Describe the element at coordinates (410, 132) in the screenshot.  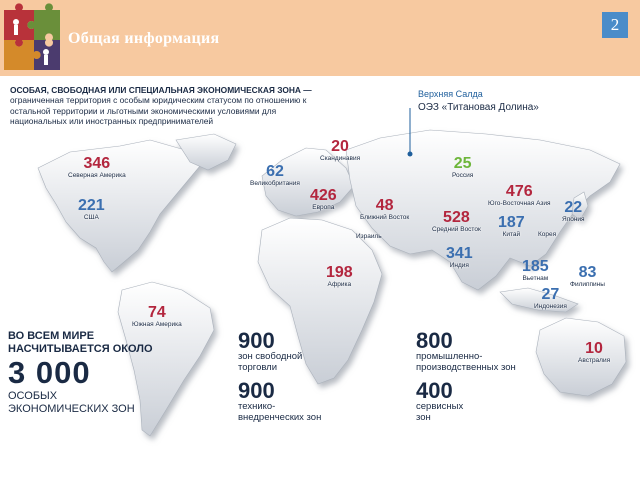
I see `oez-pointer` at that location.